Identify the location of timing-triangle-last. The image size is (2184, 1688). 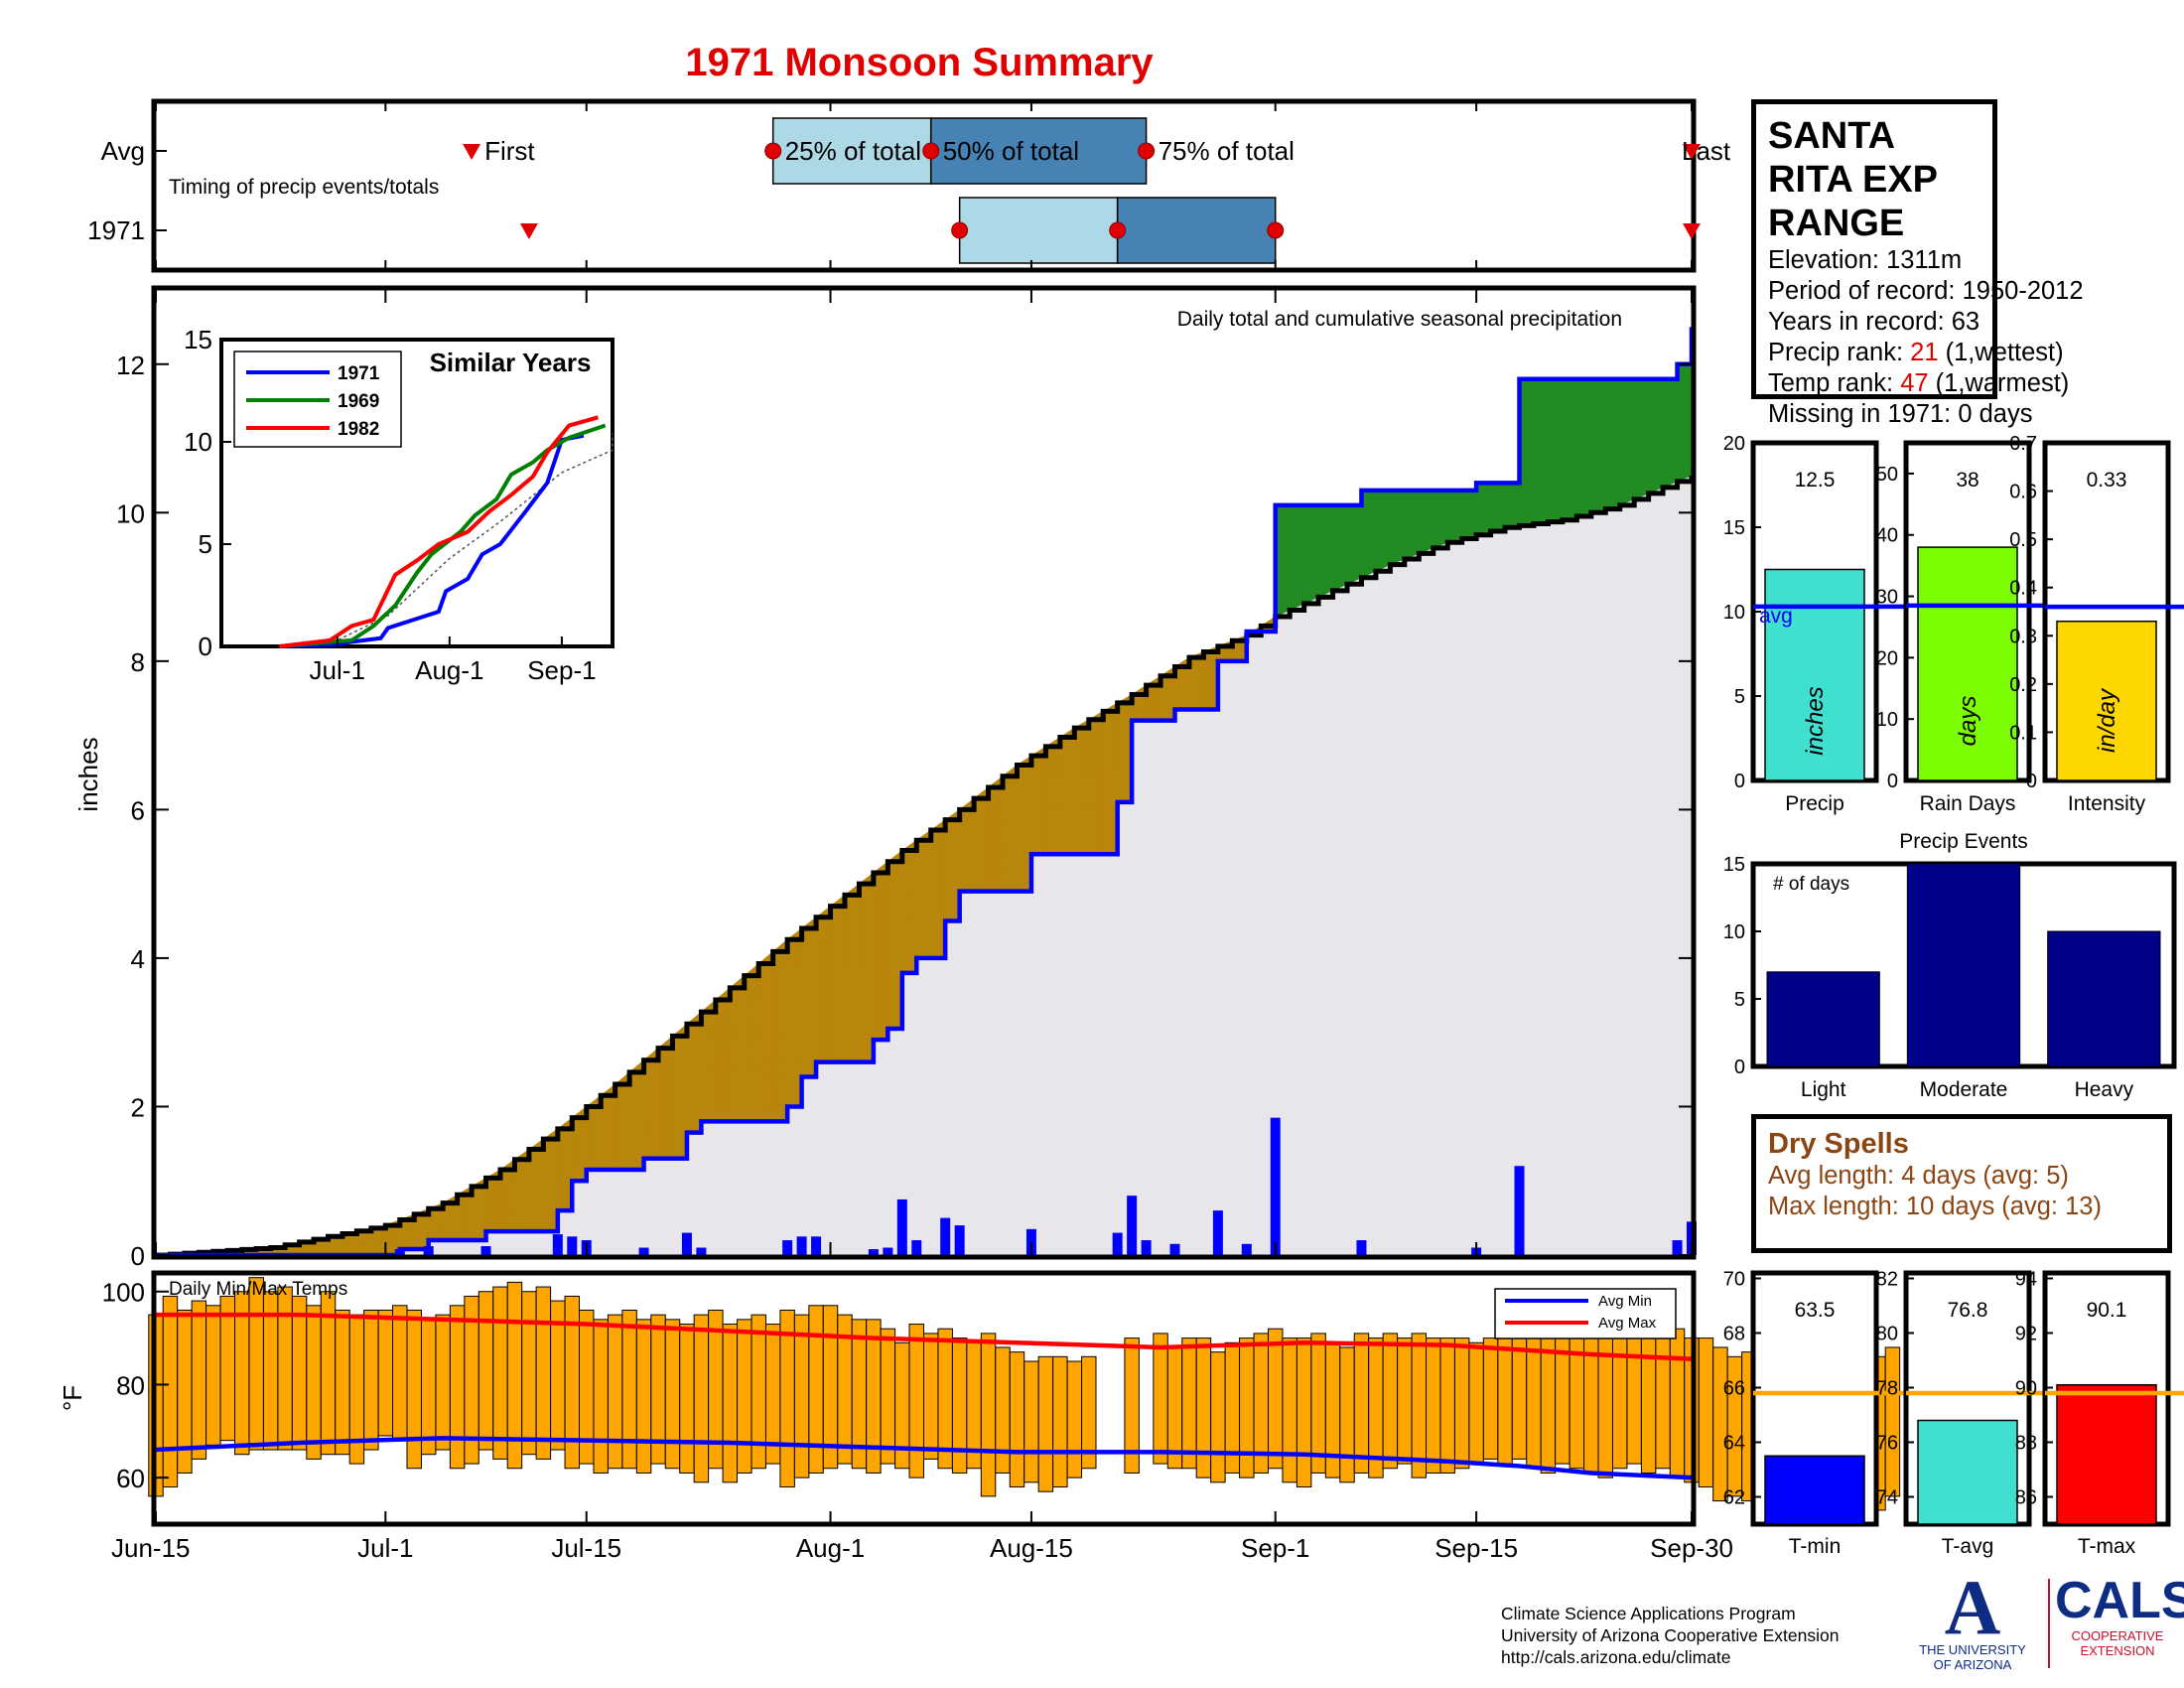
(1692, 152).